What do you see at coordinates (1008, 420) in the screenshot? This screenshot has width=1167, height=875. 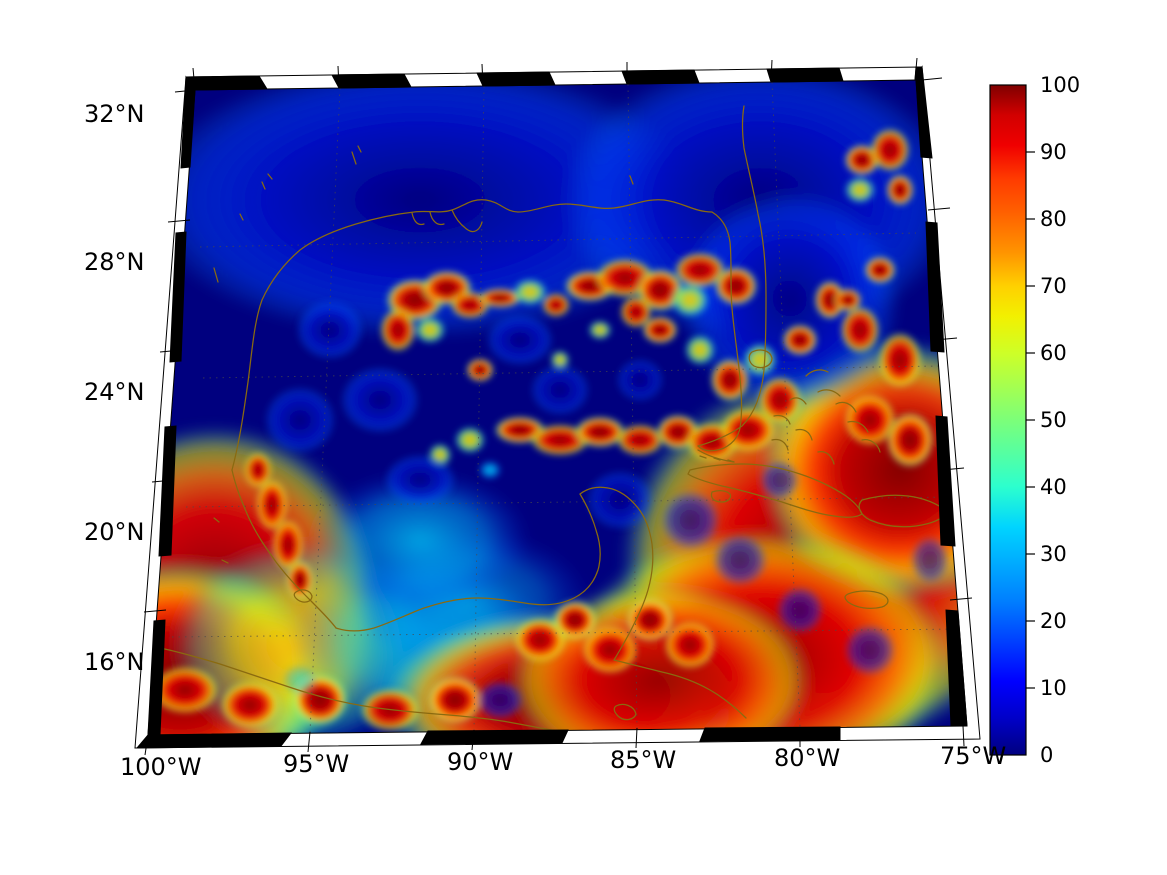 I see `colorbar-gradient` at bounding box center [1008, 420].